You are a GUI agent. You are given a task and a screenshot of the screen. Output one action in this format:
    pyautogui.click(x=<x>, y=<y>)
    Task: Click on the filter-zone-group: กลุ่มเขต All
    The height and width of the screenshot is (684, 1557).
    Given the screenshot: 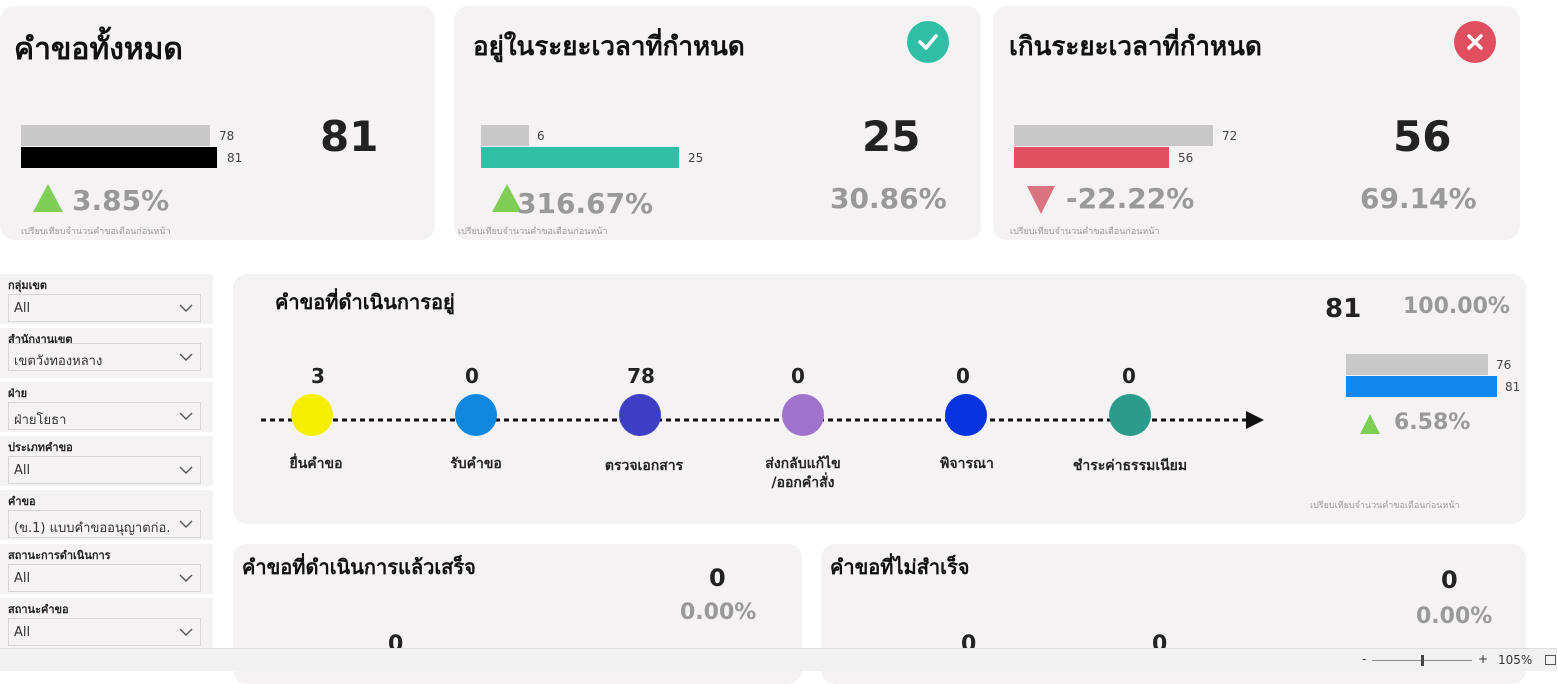 What is the action you would take?
    pyautogui.click(x=106, y=299)
    